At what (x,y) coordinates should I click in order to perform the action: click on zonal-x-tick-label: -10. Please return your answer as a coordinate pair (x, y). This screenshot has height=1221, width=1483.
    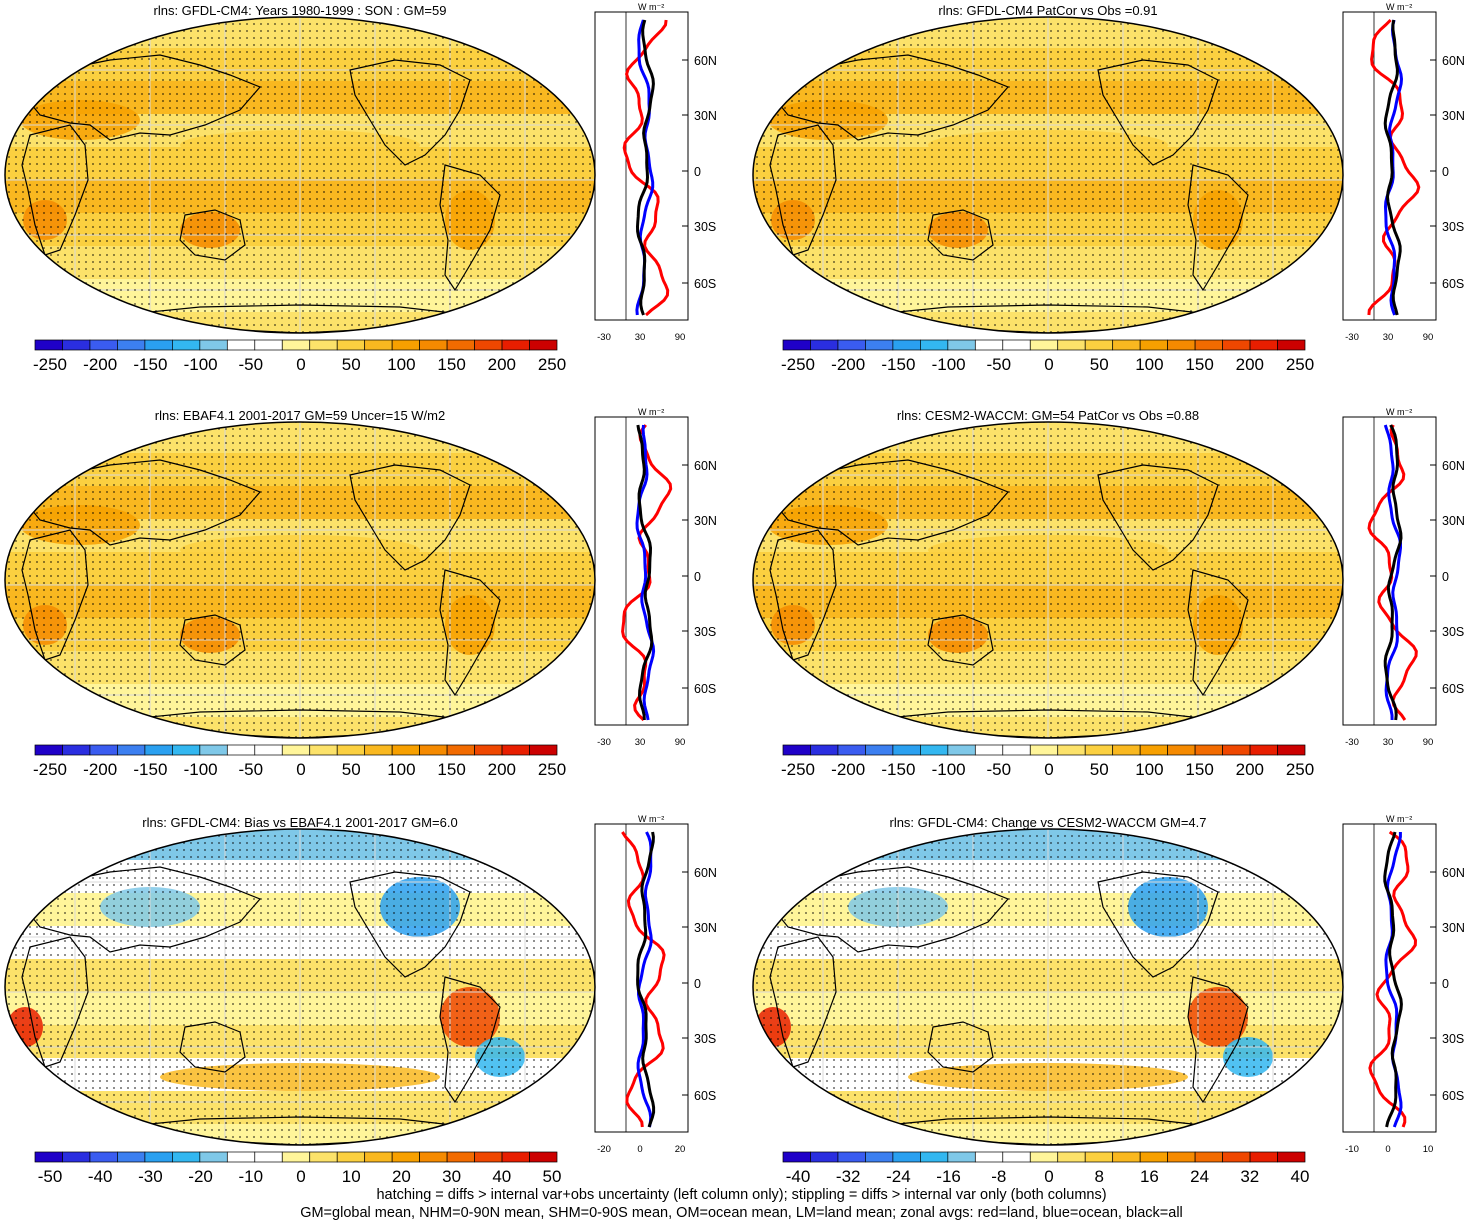
    Looking at the image, I should click on (1352, 1149).